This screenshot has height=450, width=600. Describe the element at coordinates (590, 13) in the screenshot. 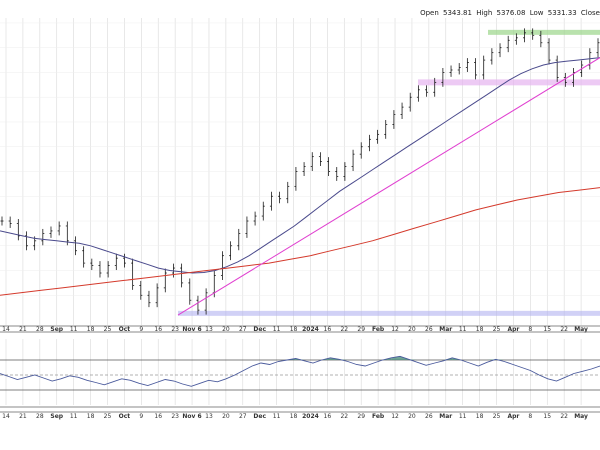

I see `close-label: Close` at that location.